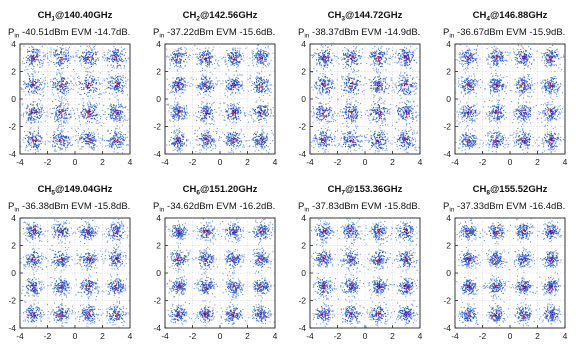 This screenshot has height=345, width=580. Describe the element at coordinates (365, 99) in the screenshot. I see `scatter-points` at that location.